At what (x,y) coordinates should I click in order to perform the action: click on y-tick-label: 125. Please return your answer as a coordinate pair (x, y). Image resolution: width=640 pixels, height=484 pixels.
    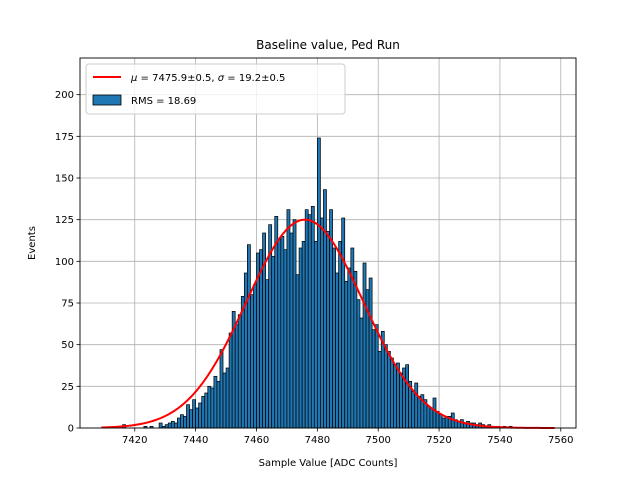
    Looking at the image, I should click on (64, 220).